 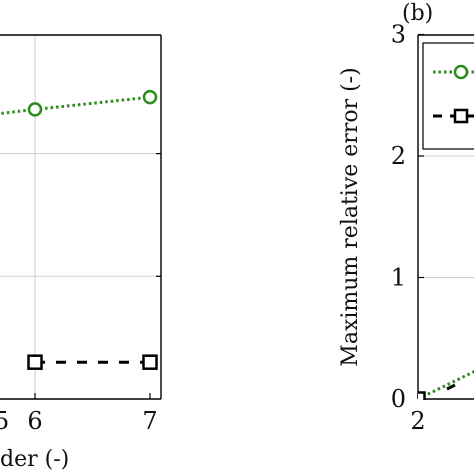 I want to click on legend-green-circle-marker, so click(x=461, y=72).